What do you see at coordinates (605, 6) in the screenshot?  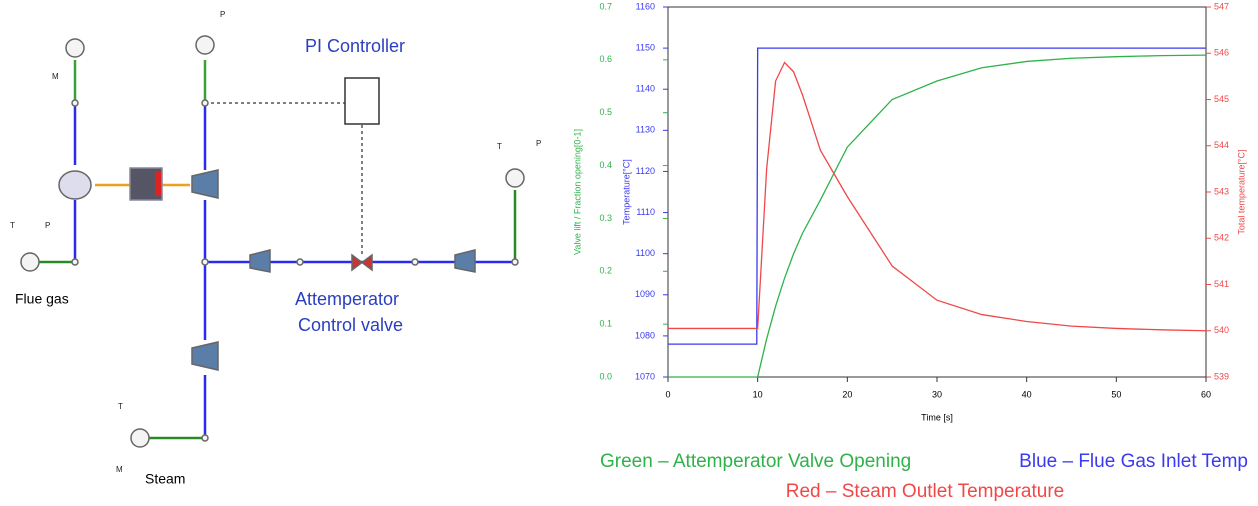 I see `y-tick-label: 0.7` at bounding box center [605, 6].